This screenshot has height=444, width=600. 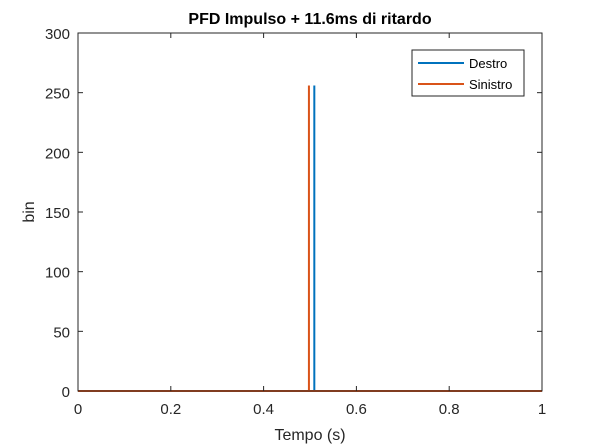 I want to click on legend: Destro Sinistro, so click(x=468, y=73).